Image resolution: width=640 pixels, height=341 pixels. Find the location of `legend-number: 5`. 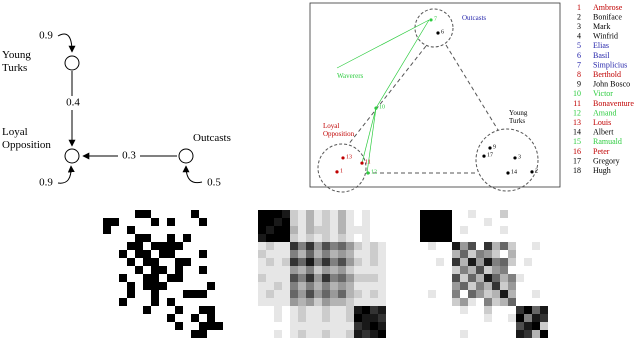

legend-number: 5 is located at coordinates (579, 45).